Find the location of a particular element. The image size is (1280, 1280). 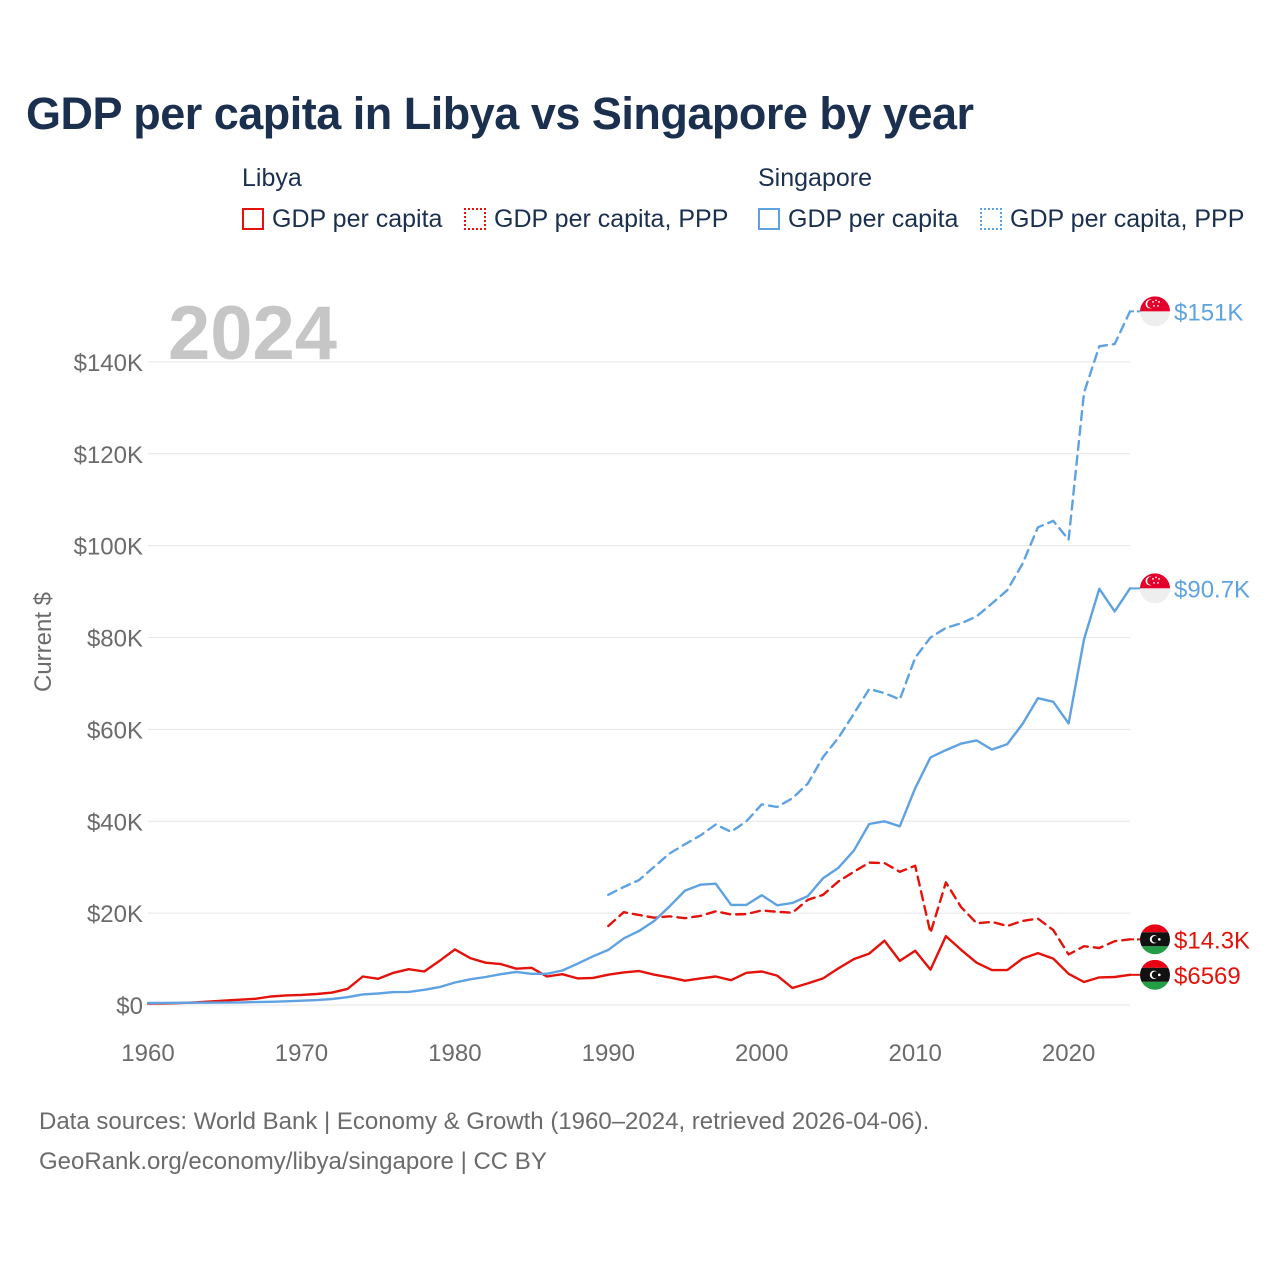

current-year-label: 2024 is located at coordinates (253, 333).